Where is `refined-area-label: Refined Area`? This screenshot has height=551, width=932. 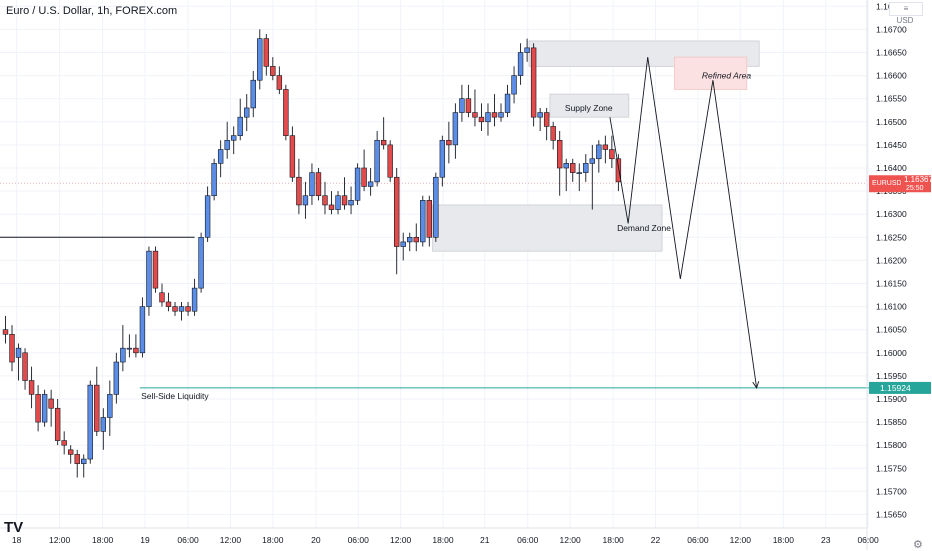
refined-area-label: Refined Area is located at coordinates (727, 76).